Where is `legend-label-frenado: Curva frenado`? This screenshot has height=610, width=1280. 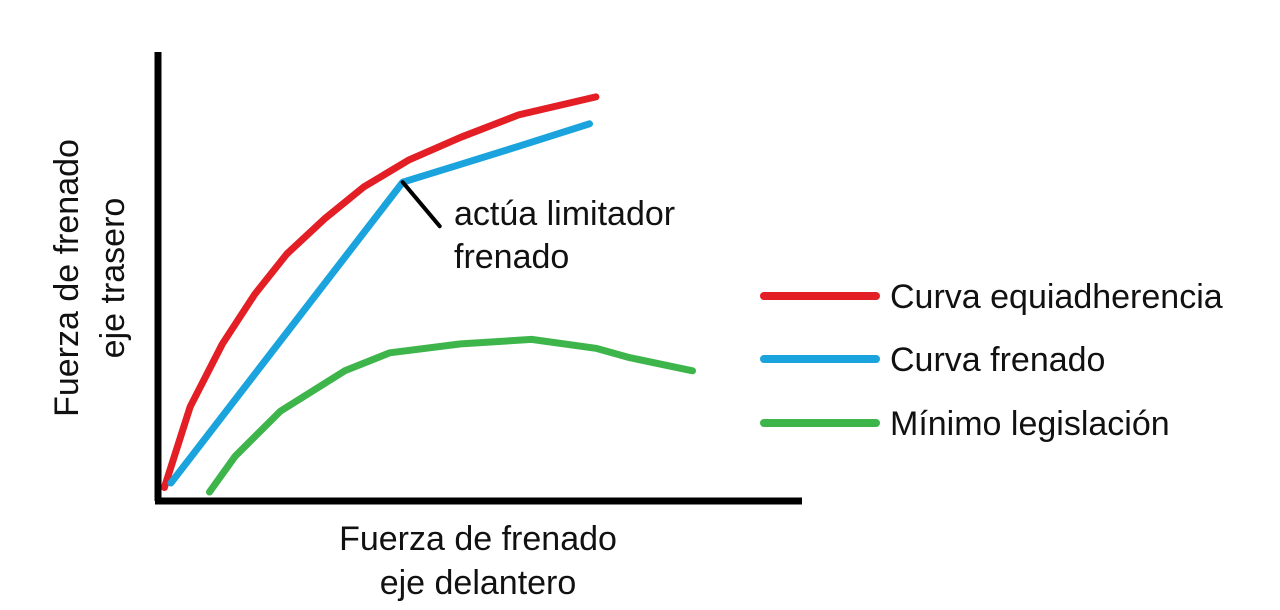
legend-label-frenado: Curva frenado is located at coordinates (997, 360).